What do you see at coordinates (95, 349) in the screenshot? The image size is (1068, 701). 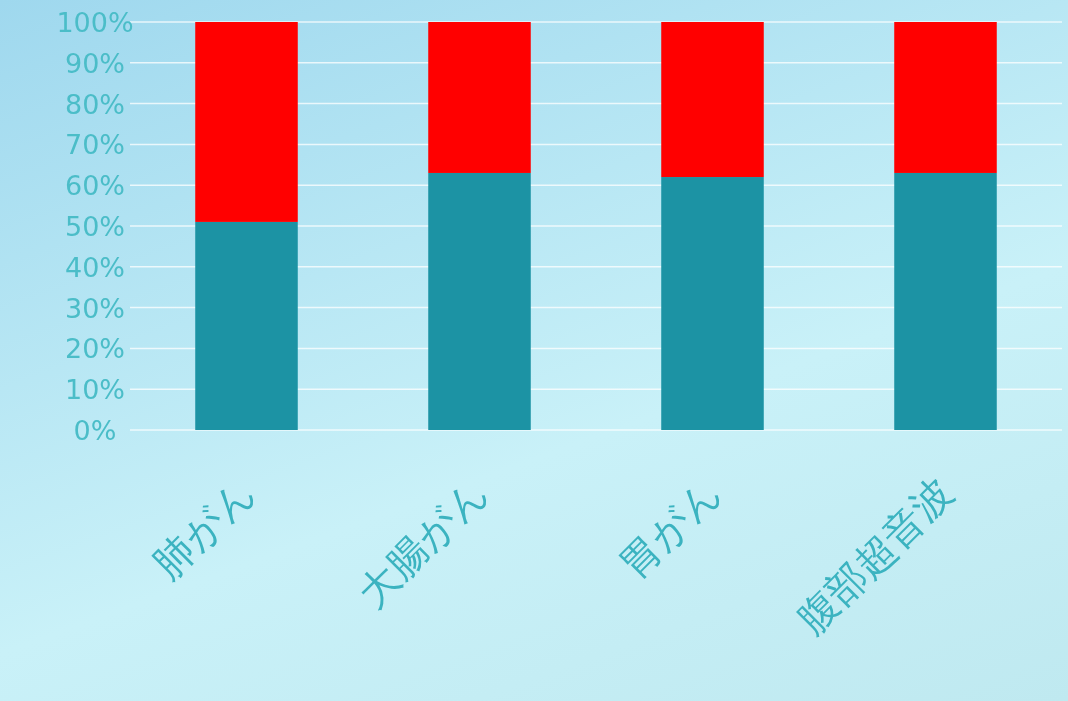 I see `y-tick-label: 20%` at bounding box center [95, 349].